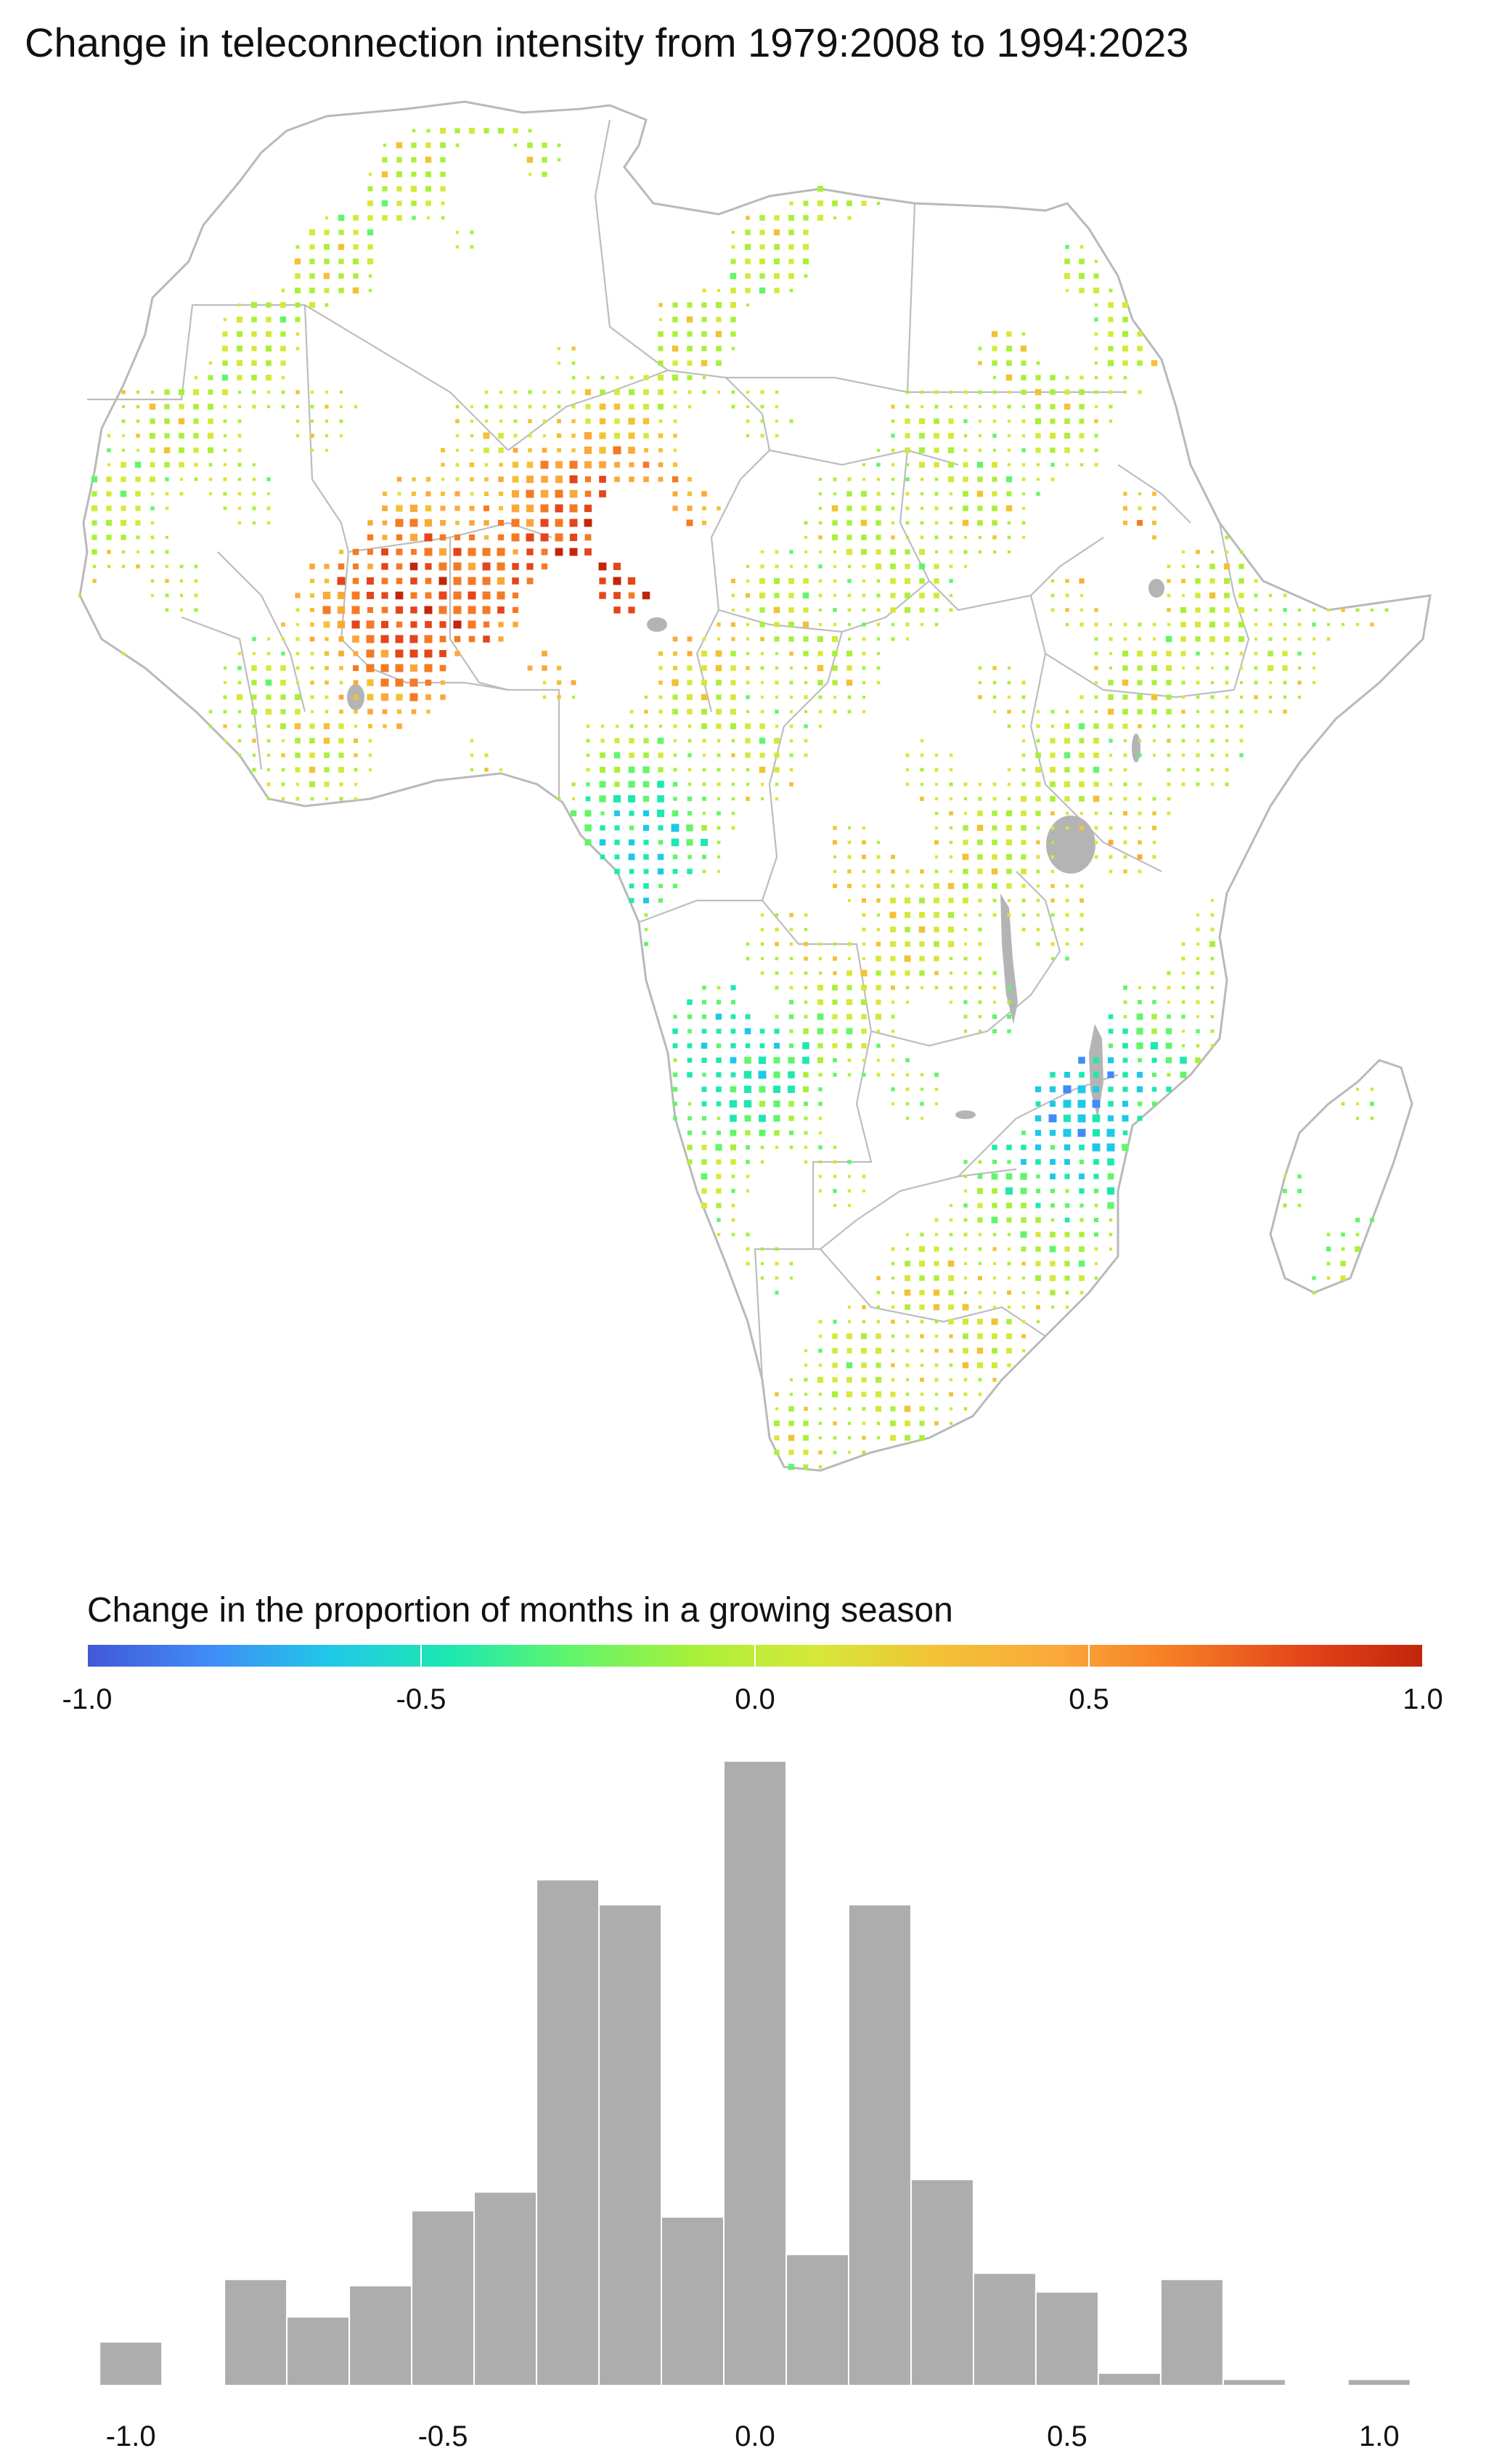  I want to click on histogram-bar, so click(131, 2364).